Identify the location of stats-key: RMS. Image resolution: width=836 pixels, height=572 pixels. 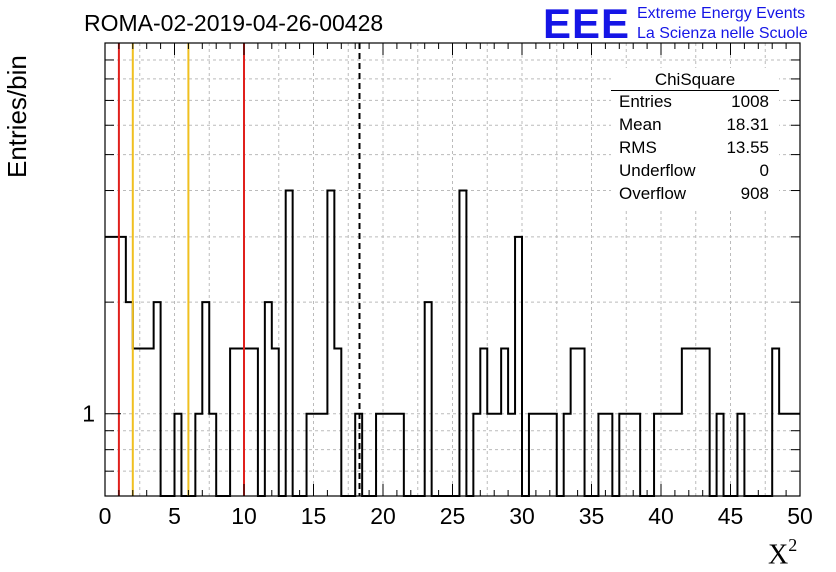
(638, 147).